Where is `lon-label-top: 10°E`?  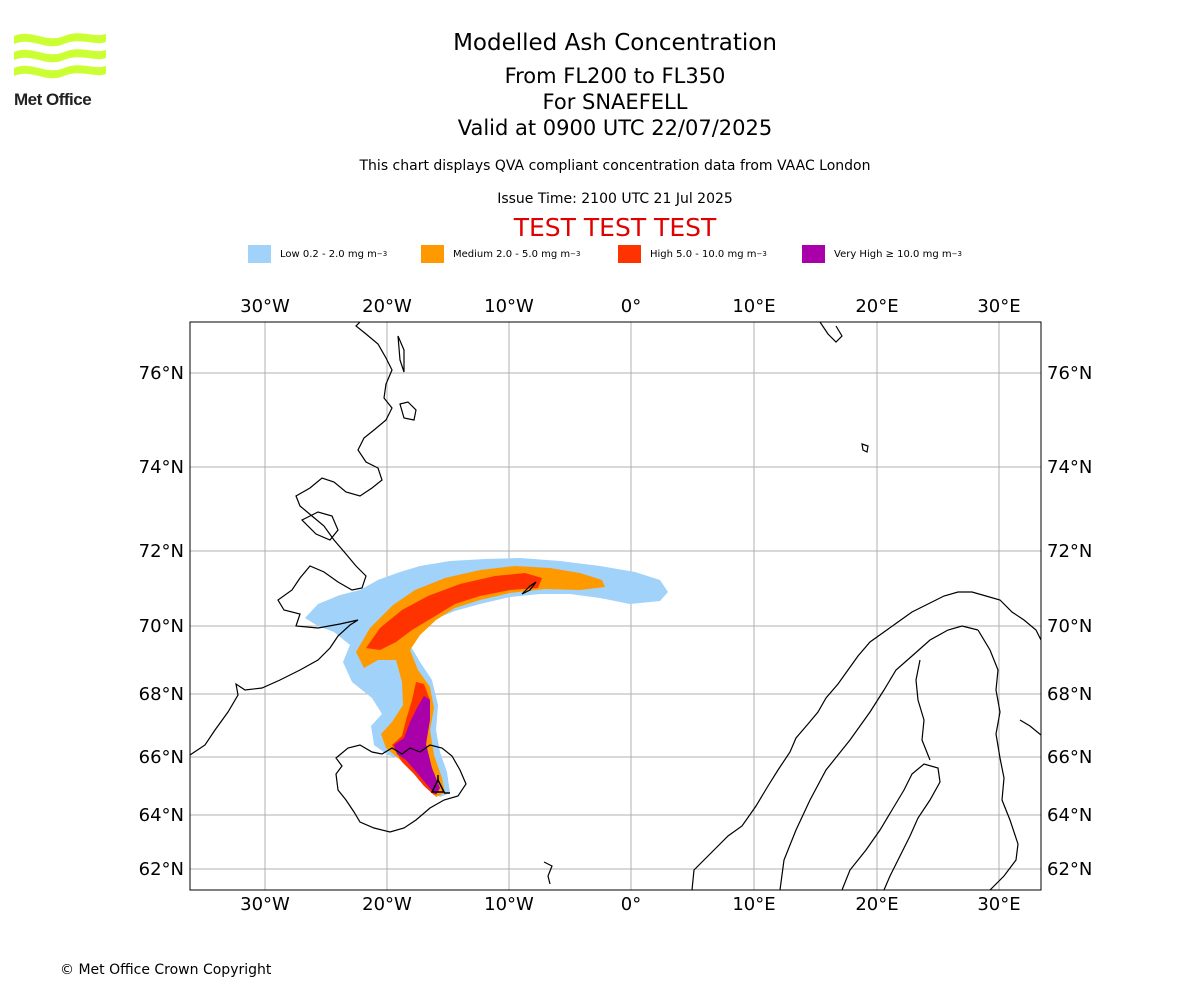 lon-label-top: 10°E is located at coordinates (753, 306).